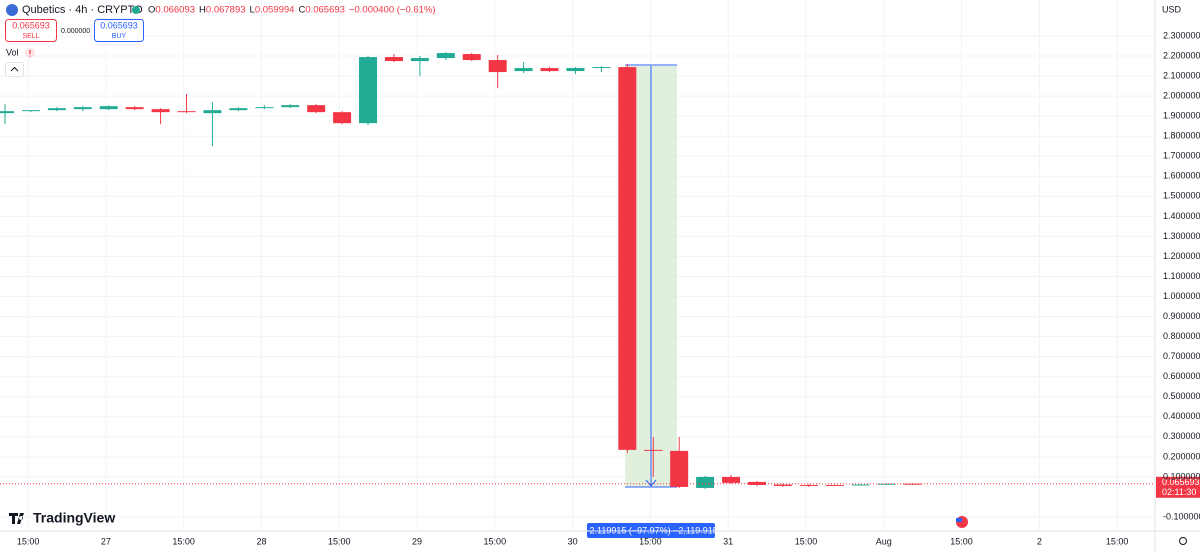  Describe the element at coordinates (1183, 541) in the screenshot. I see `settings-icon` at that location.